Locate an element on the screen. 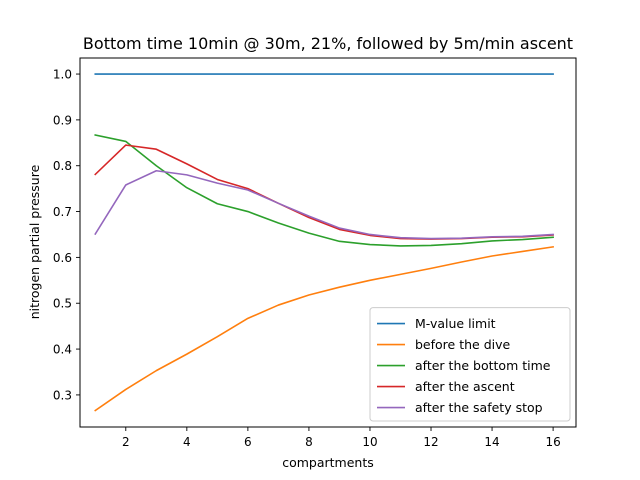 The height and width of the screenshot is (480, 640). x-tick-label: 8 is located at coordinates (309, 442).